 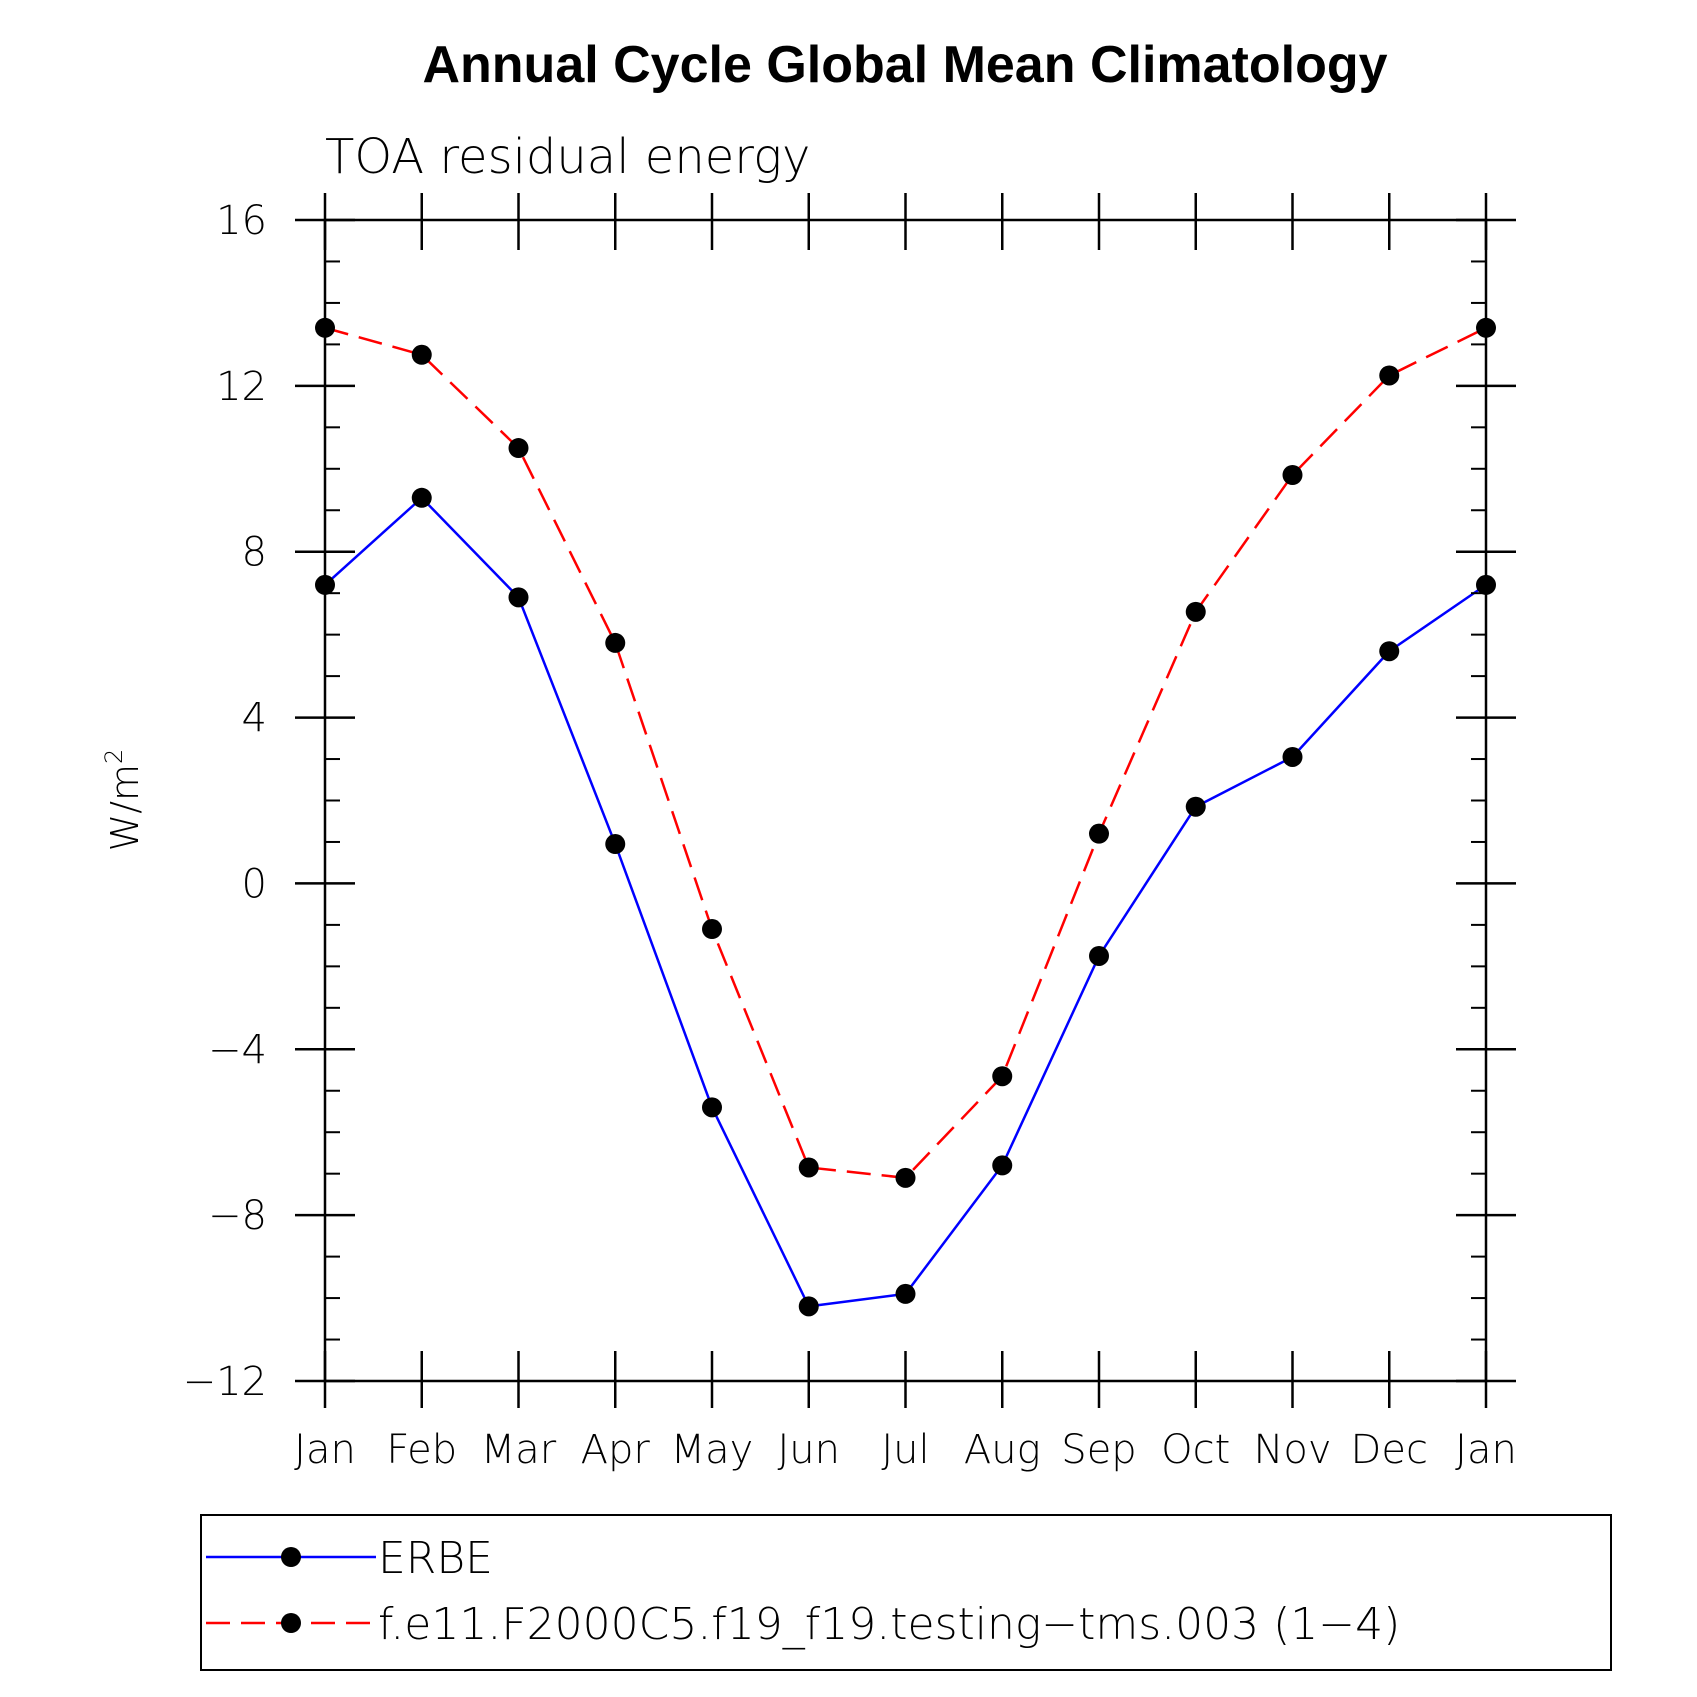 I want to click on y-tick-label: 8, so click(x=254, y=553).